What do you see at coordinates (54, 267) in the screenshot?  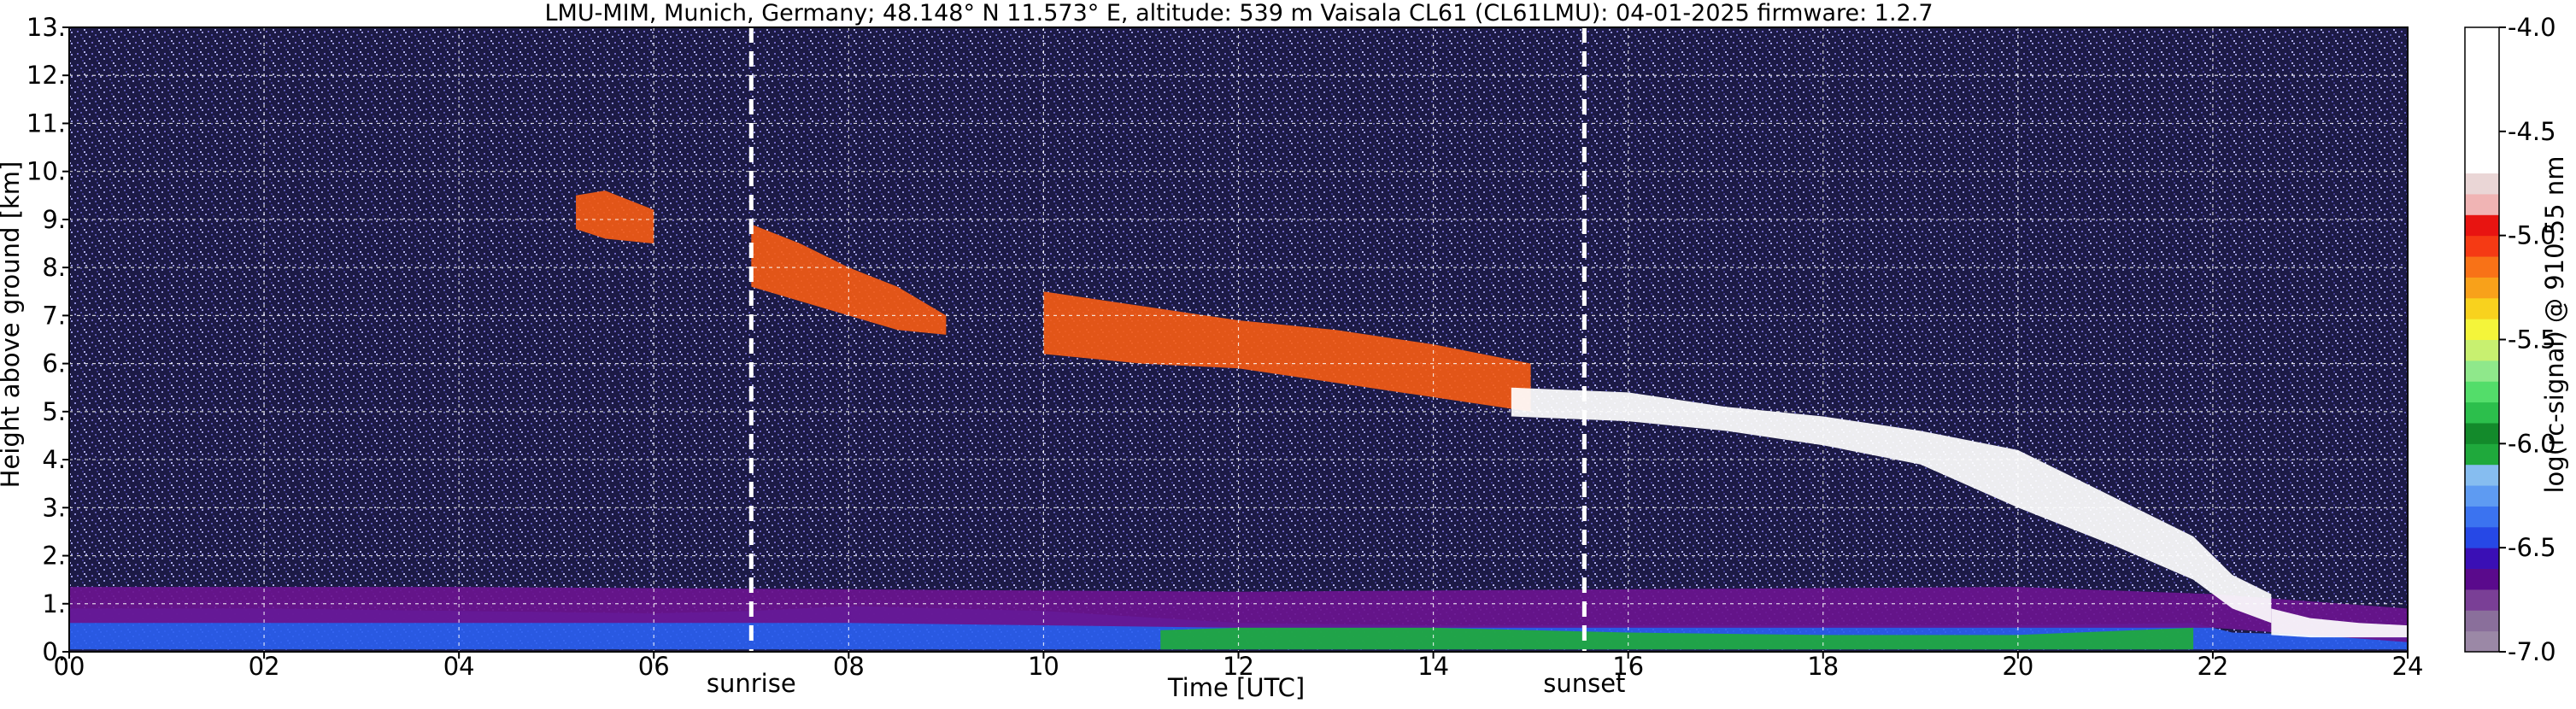 I see `y-tick-label-8: 8.` at bounding box center [54, 267].